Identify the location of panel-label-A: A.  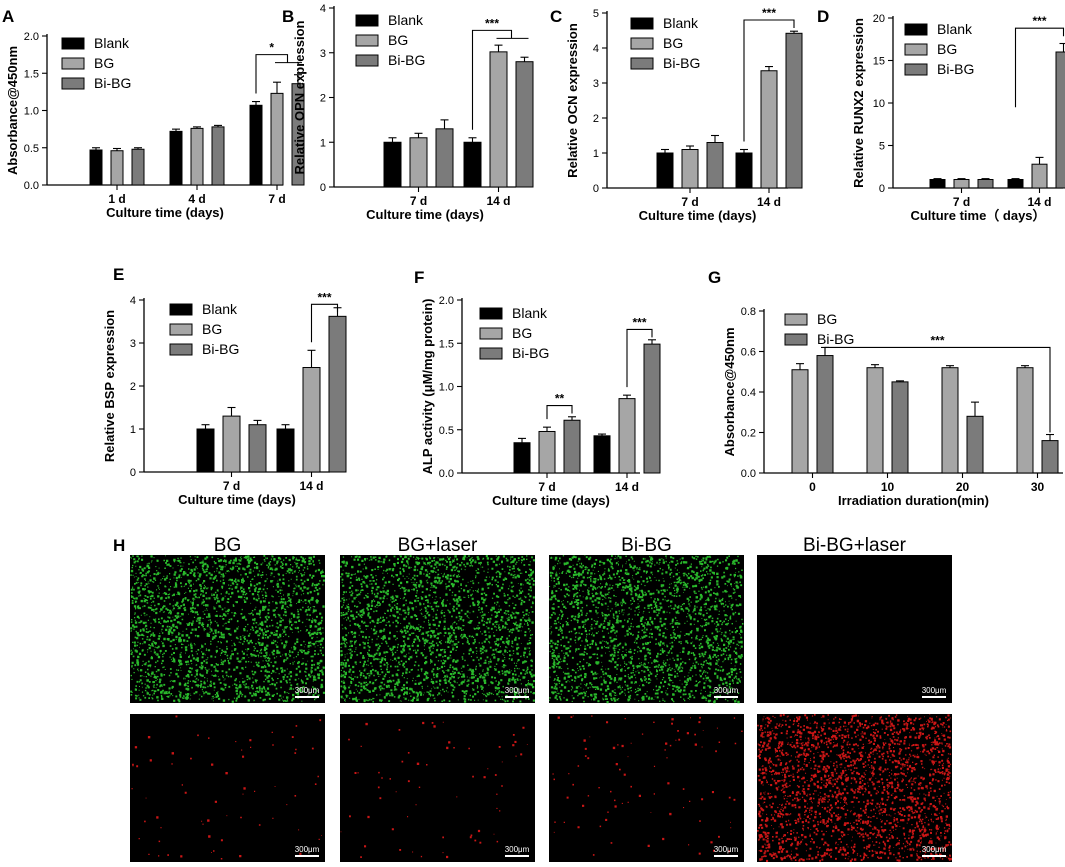
(8, 16).